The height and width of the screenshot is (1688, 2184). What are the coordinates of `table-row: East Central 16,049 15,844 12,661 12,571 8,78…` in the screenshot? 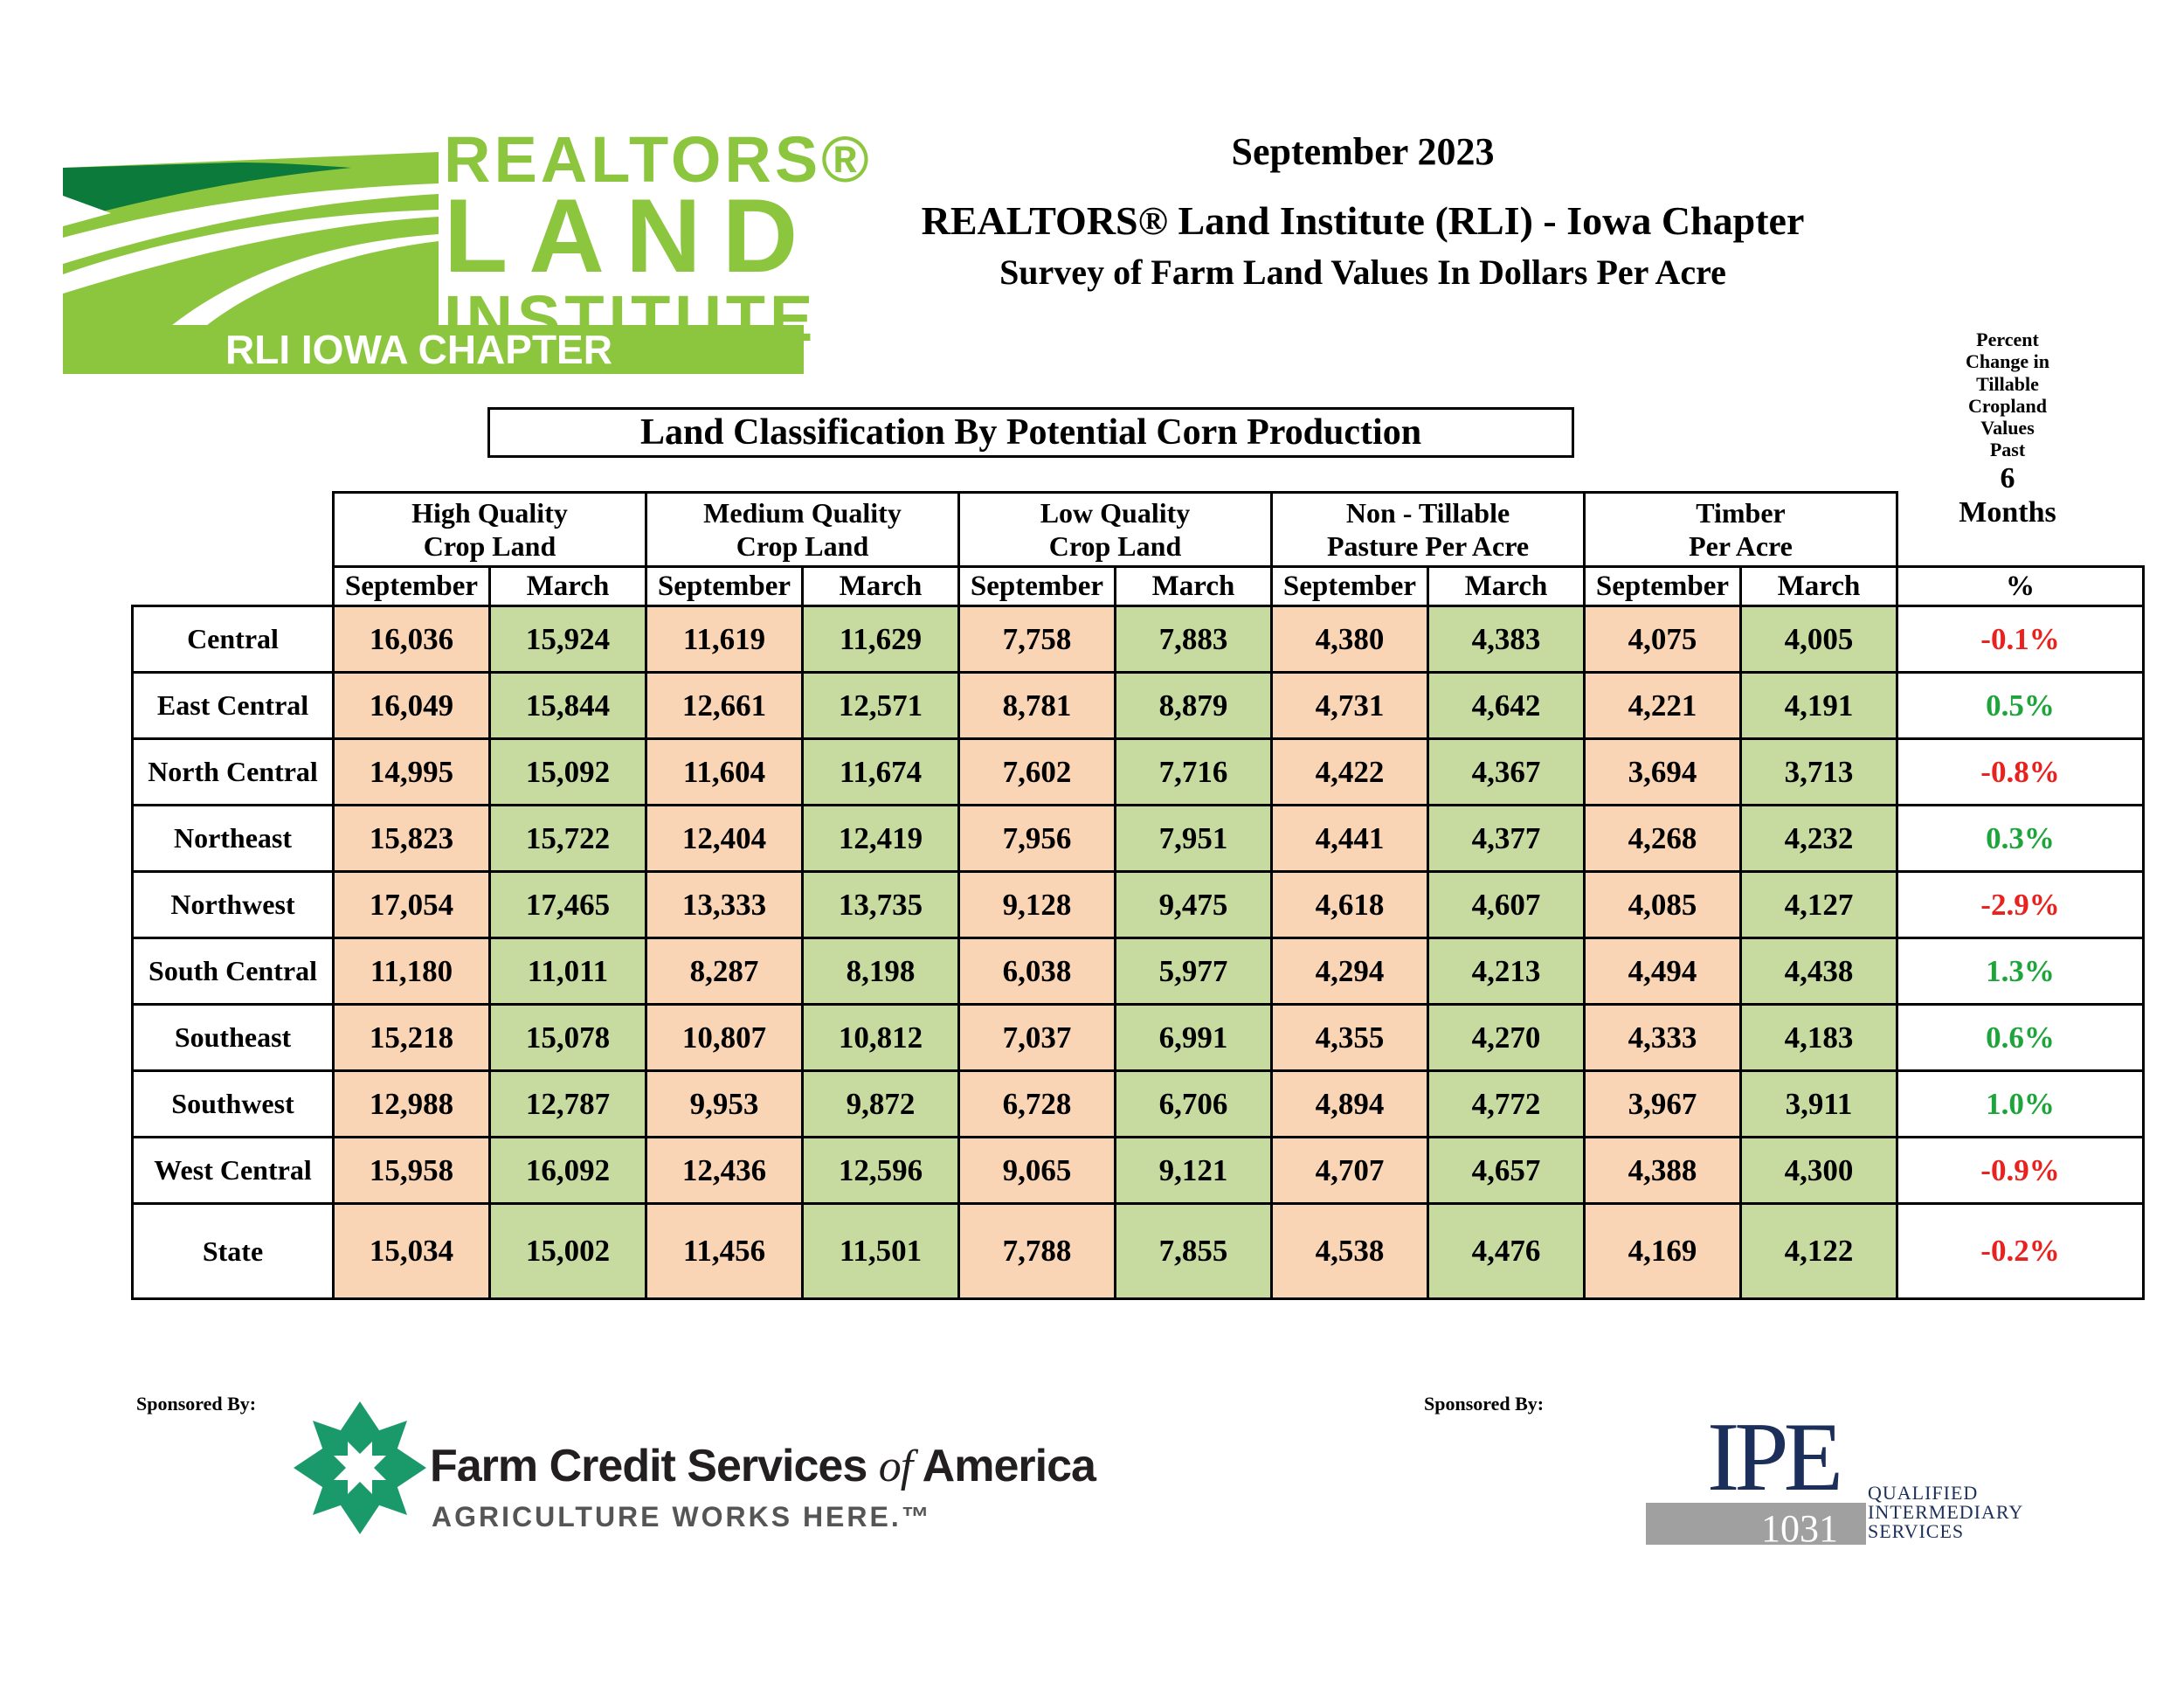 It's located at (1138, 705).